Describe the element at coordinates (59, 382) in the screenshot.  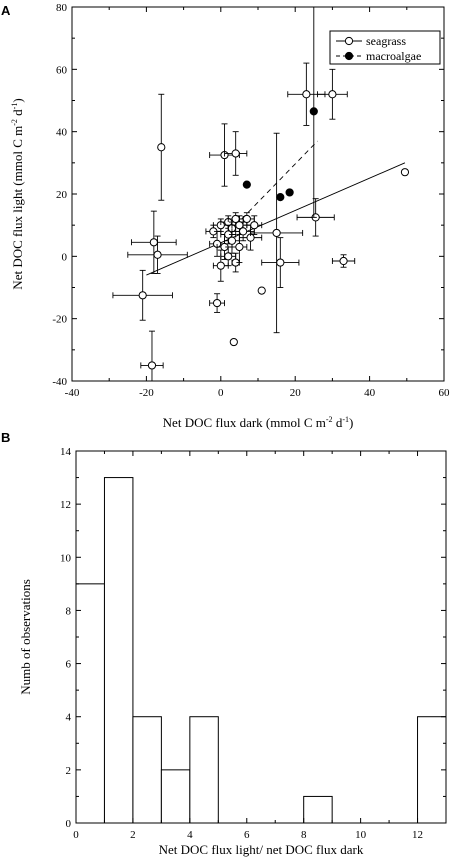
I see `y-tick-label: -40` at that location.